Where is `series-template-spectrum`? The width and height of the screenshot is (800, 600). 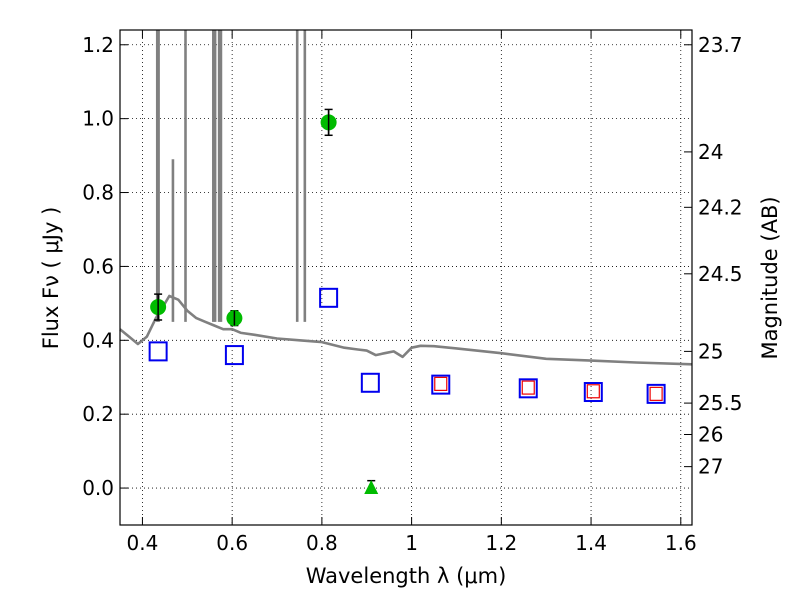
series-template-spectrum is located at coordinates (406, 330).